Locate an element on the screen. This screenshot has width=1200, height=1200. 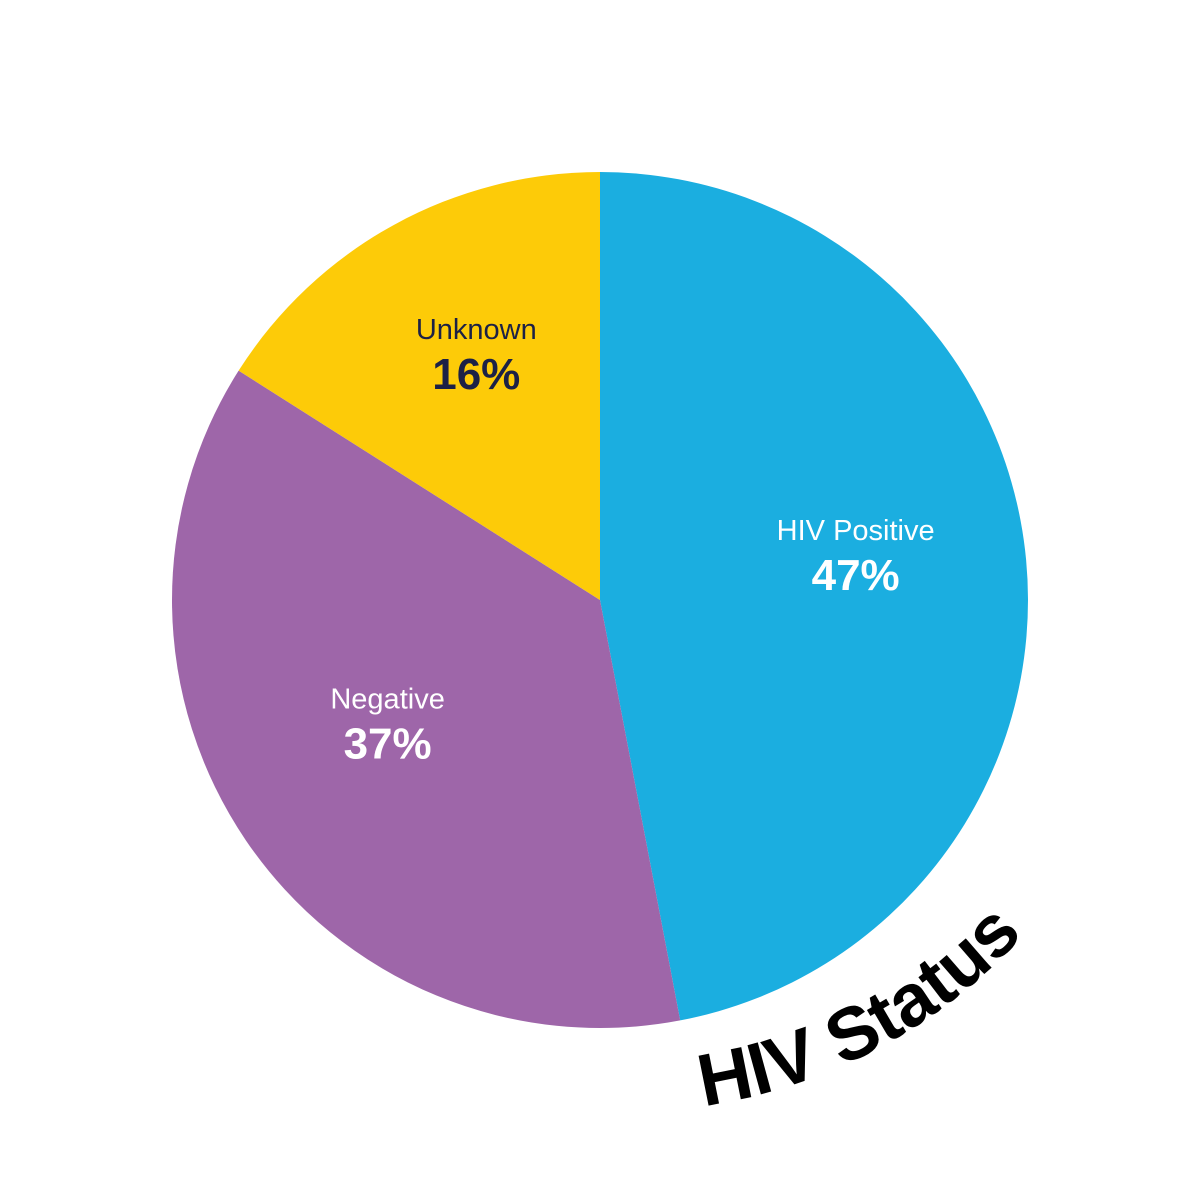
slice-label-hiv-positive: HIV Positive 47% is located at coordinates (856, 557).